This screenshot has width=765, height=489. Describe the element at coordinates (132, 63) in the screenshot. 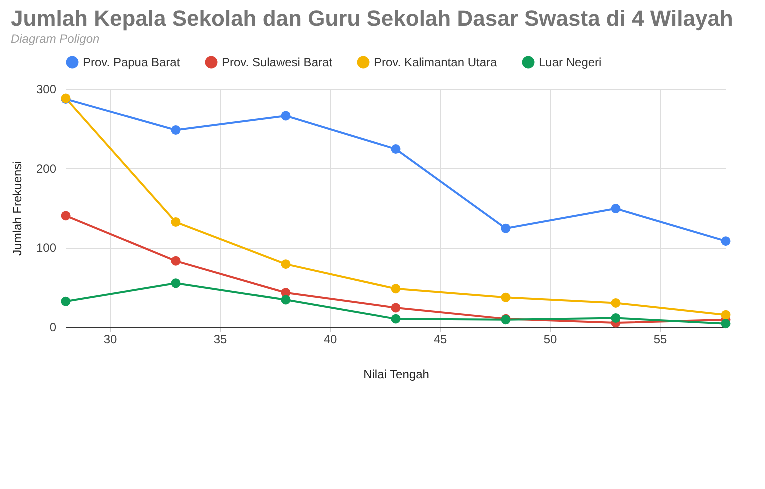

I see `legend-label: Prov. Papua Barat` at that location.